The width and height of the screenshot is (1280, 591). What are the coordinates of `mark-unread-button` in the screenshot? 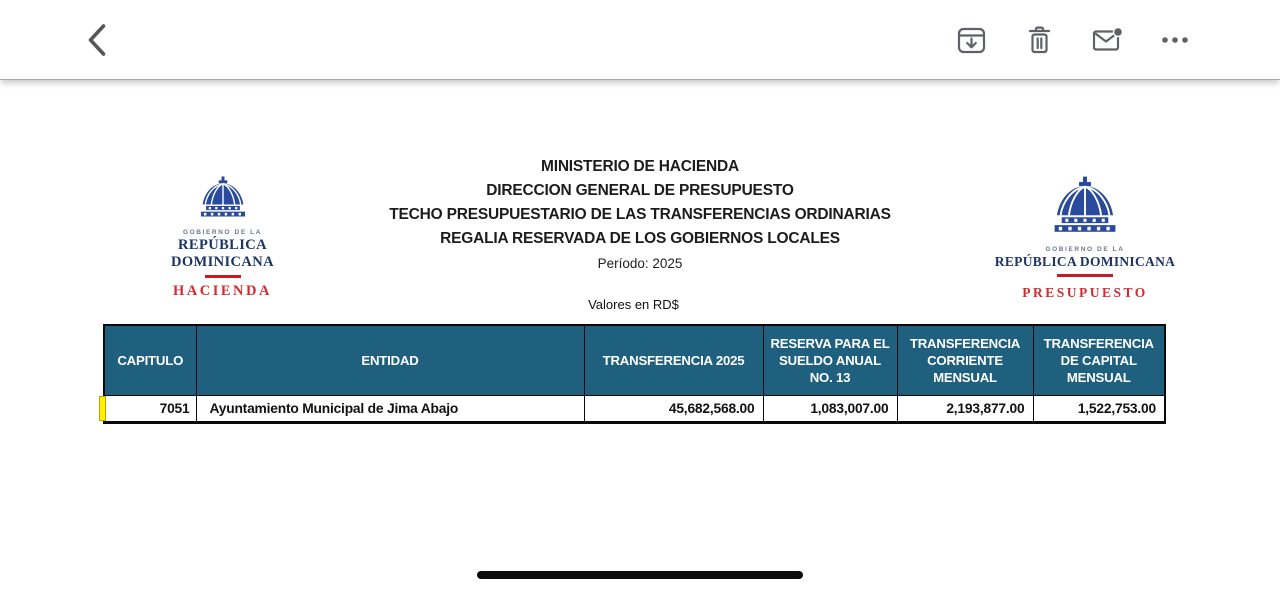 It's located at (1107, 40).